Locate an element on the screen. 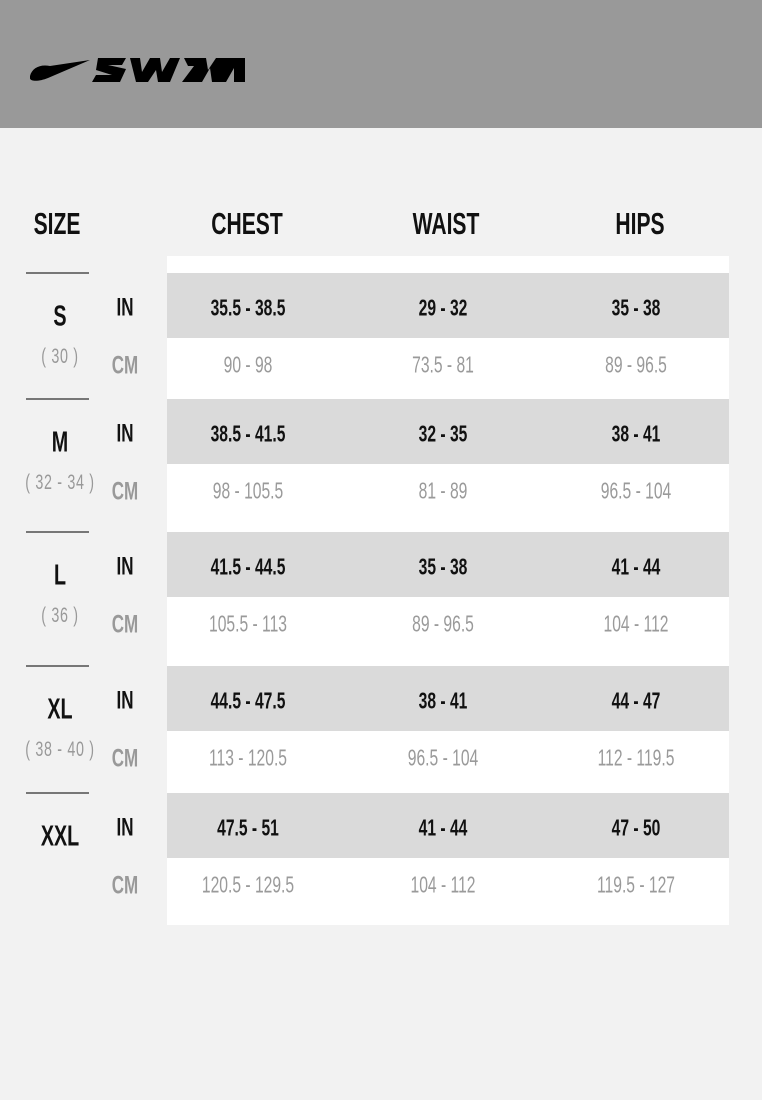 The height and width of the screenshot is (1100, 762). size-label: XXL is located at coordinates (60, 836).